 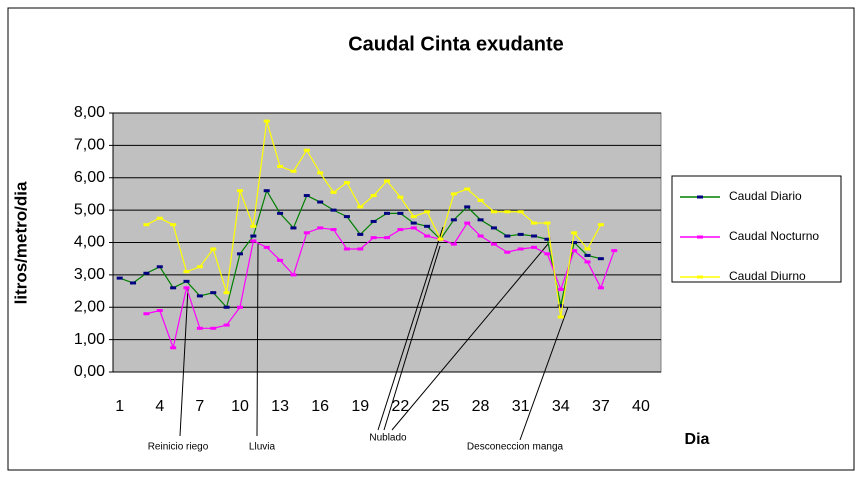 What do you see at coordinates (178, 447) in the screenshot?
I see `annotation: Reinicio riego` at bounding box center [178, 447].